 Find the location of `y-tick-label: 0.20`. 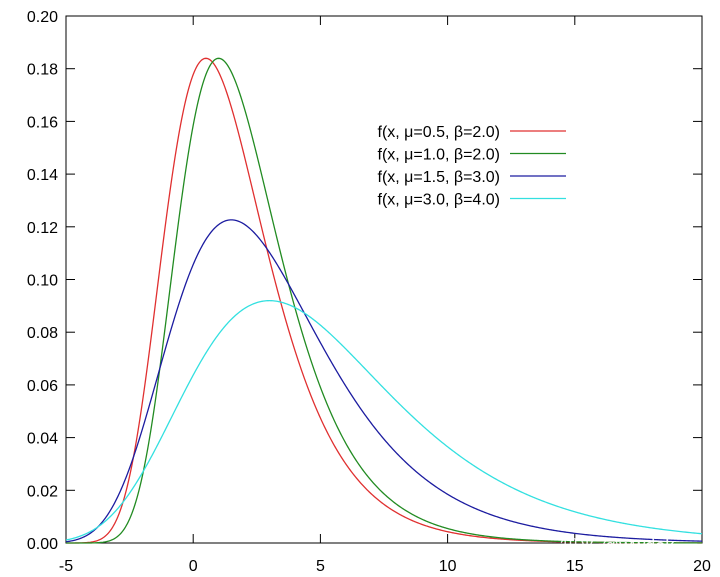

y-tick-label: 0.20 is located at coordinates (42, 17).